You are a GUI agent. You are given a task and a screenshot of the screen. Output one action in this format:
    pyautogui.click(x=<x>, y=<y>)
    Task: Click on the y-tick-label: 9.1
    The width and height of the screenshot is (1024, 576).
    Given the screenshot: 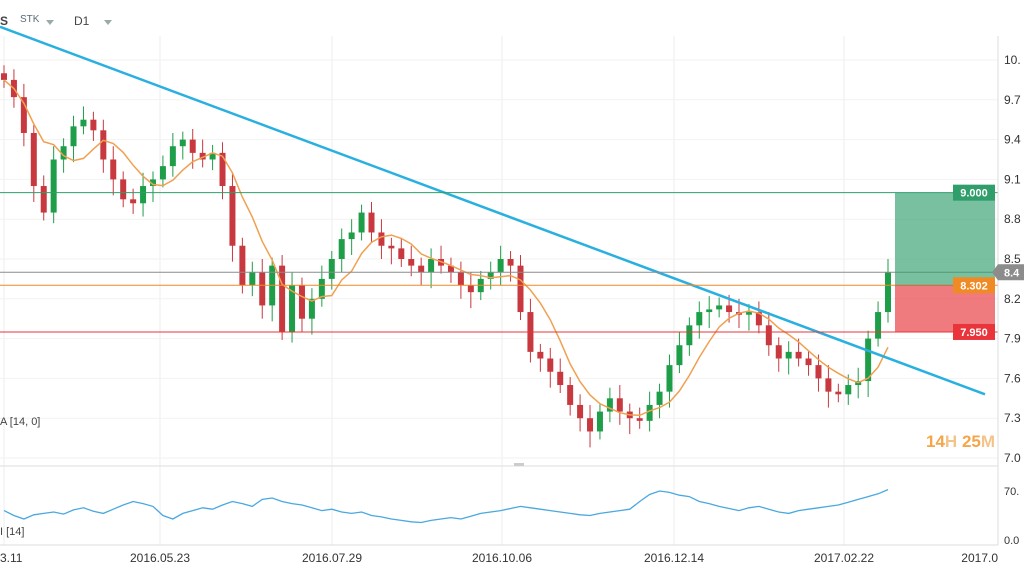 What is the action you would take?
    pyautogui.click(x=1012, y=179)
    